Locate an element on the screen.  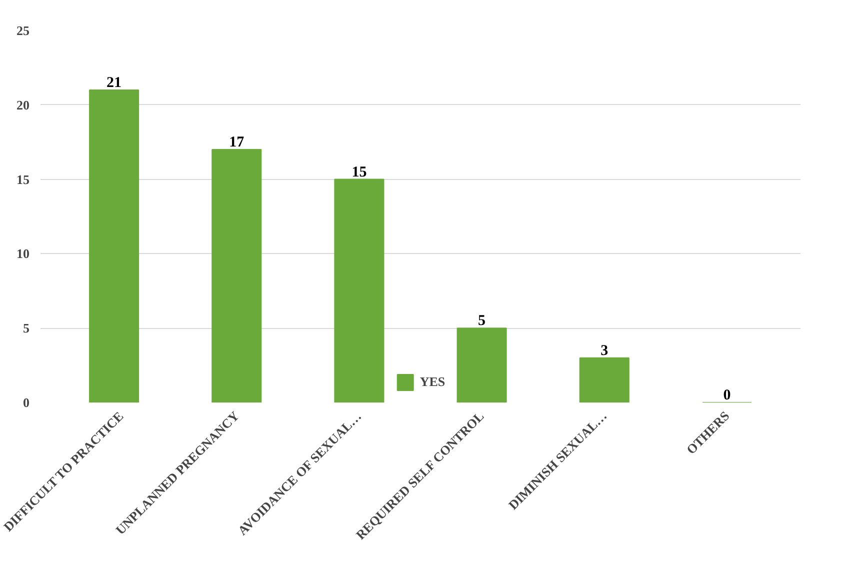
data-label: 17 is located at coordinates (237, 142).